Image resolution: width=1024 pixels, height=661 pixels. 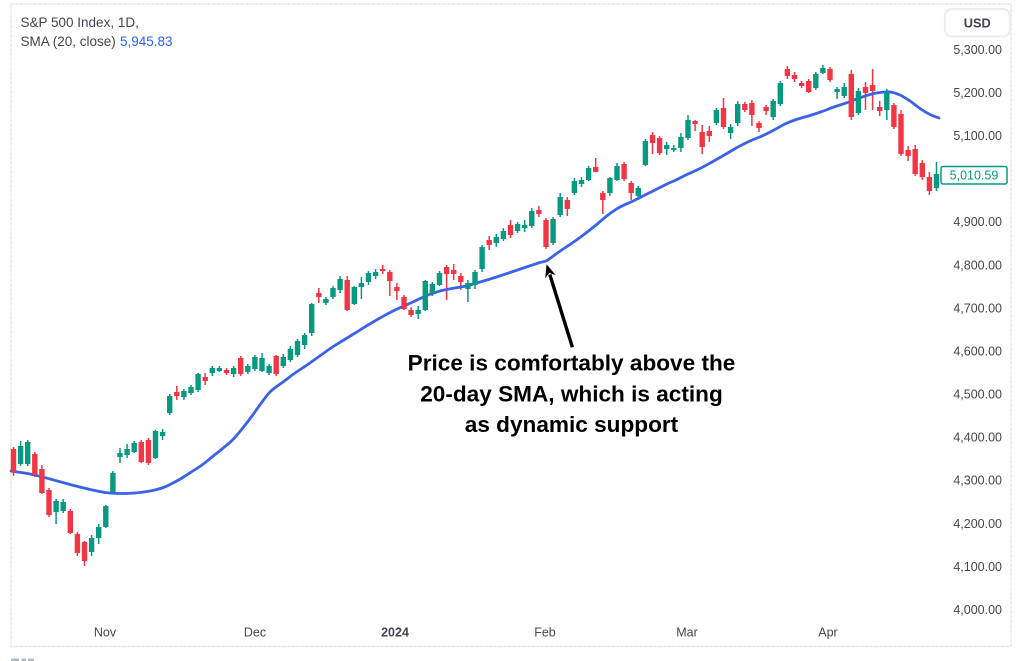 I want to click on svg-text: 4,600.00, so click(x=977, y=352).